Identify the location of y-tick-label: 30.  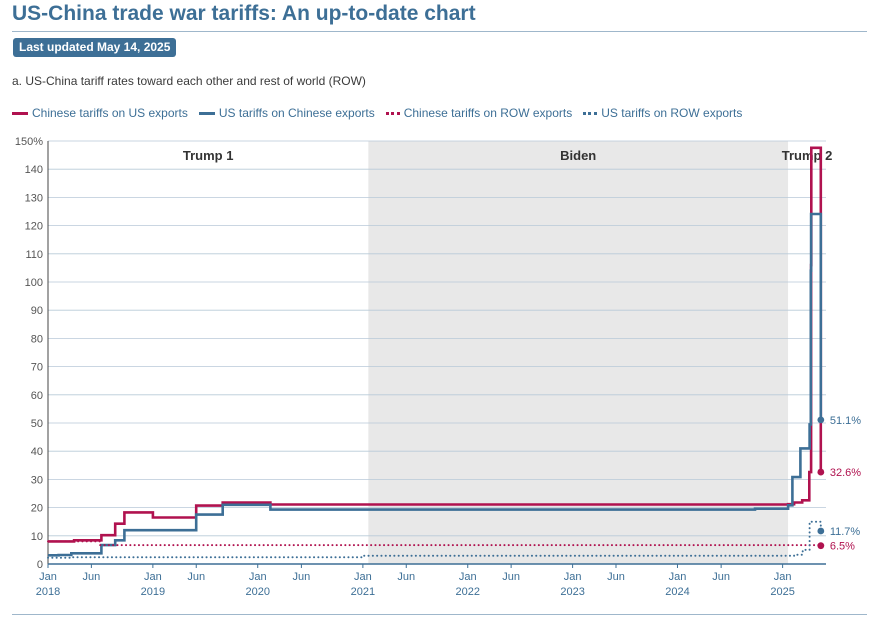
(37, 480).